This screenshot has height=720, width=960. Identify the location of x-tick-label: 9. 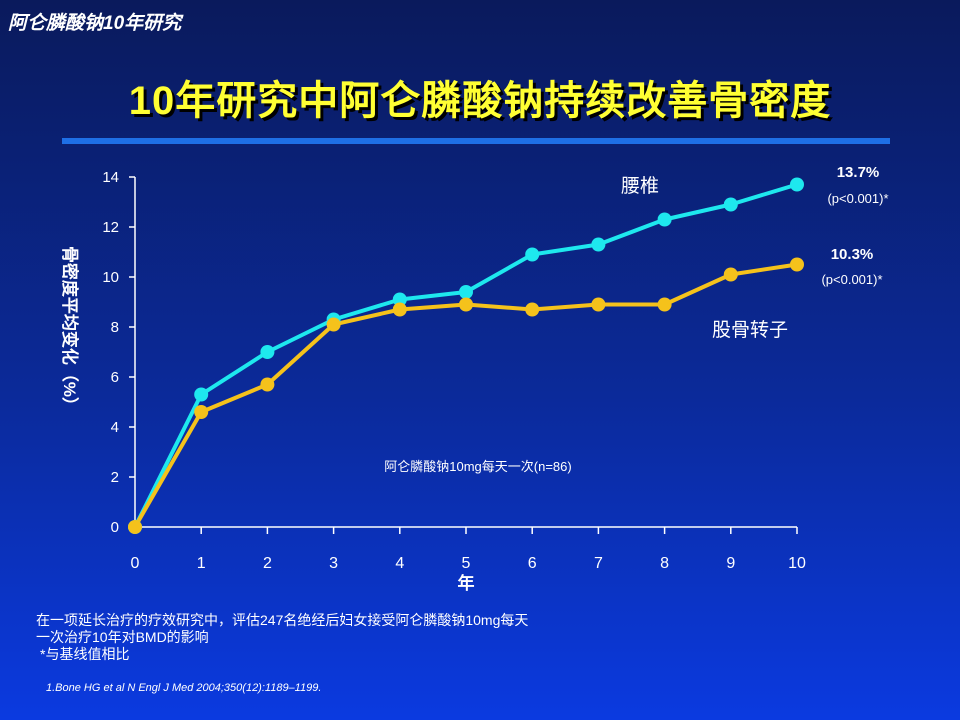
(730, 563).